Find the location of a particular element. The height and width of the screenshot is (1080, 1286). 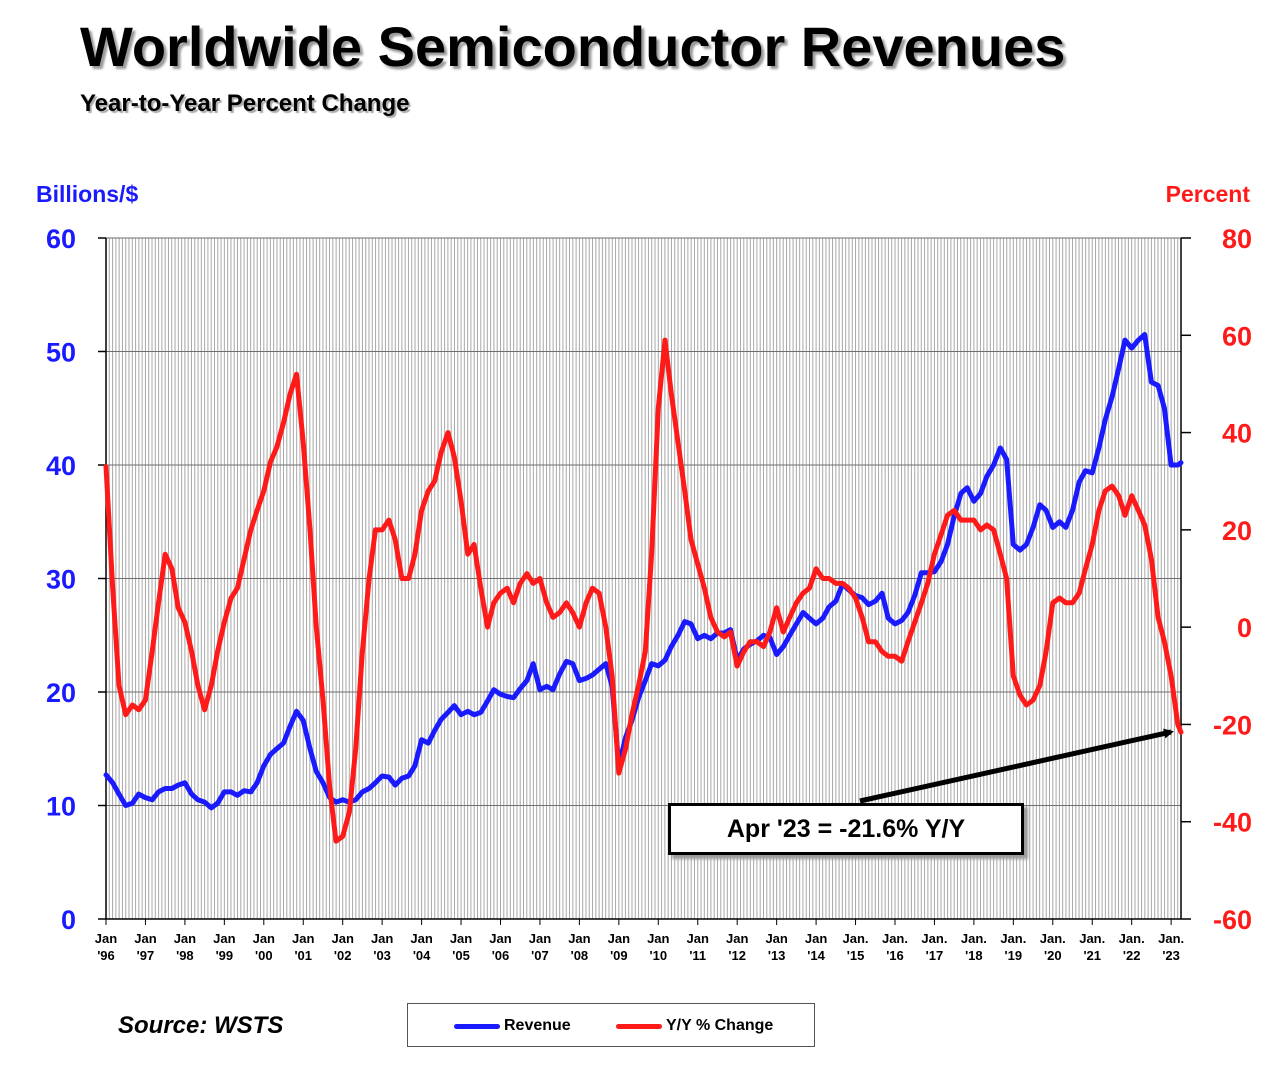

x-tick-label-year: '18 is located at coordinates (974, 955).